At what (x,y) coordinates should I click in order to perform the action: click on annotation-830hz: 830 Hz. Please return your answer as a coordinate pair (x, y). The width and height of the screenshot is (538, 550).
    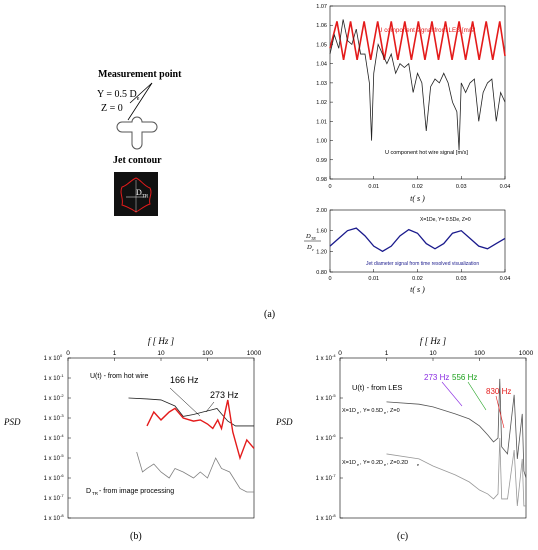
    Looking at the image, I should click on (498, 391).